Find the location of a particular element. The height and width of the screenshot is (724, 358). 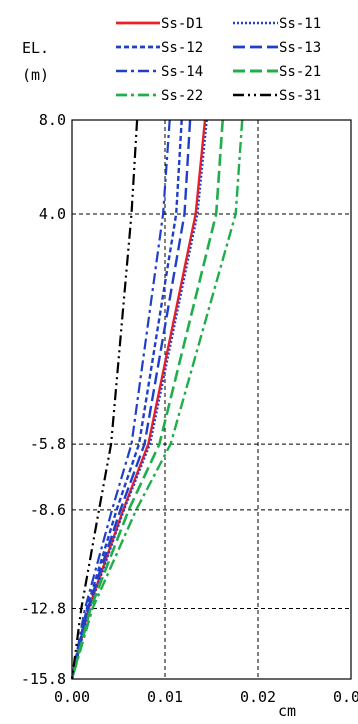

legend-label: Ss-31 is located at coordinates (300, 96).